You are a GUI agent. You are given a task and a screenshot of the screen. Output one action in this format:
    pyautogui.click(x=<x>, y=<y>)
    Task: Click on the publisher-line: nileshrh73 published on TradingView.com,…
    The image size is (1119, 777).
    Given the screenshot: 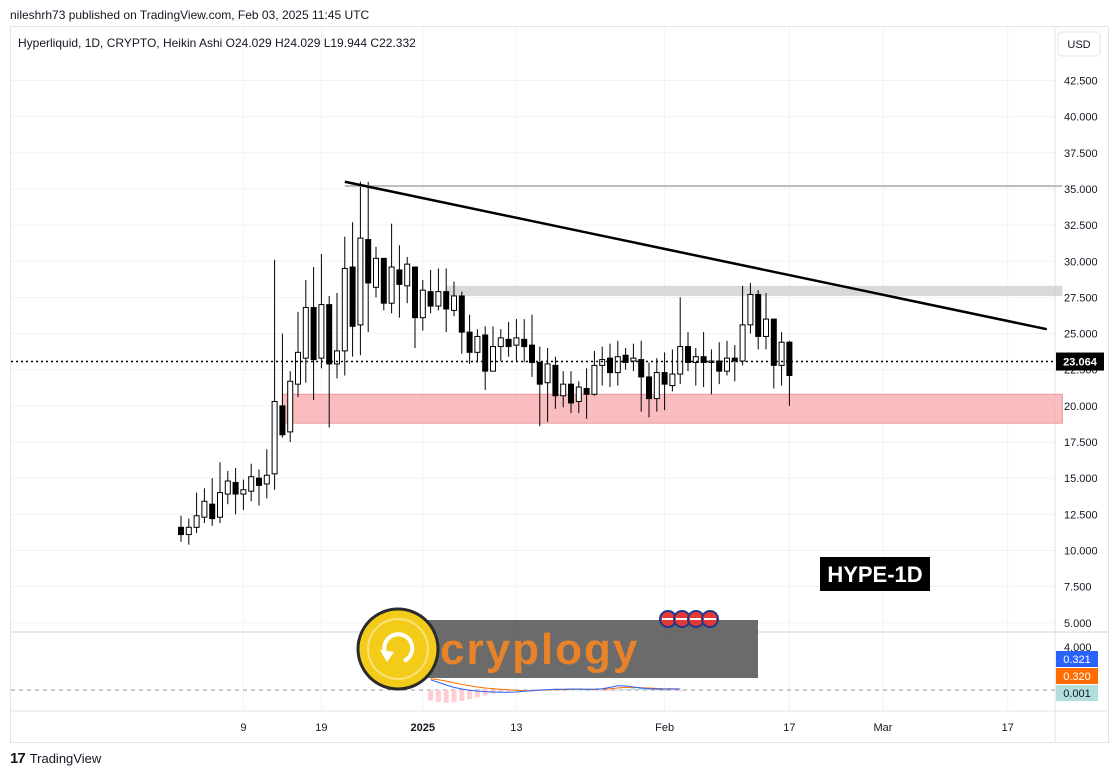 What is the action you would take?
    pyautogui.click(x=190, y=15)
    